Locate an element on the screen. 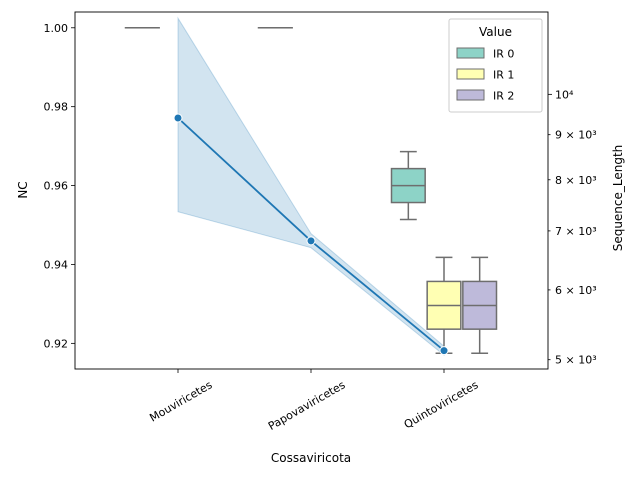 This screenshot has height=480, width=640. legend: Value IR 0 IR 1 IR 2 is located at coordinates (495, 65).